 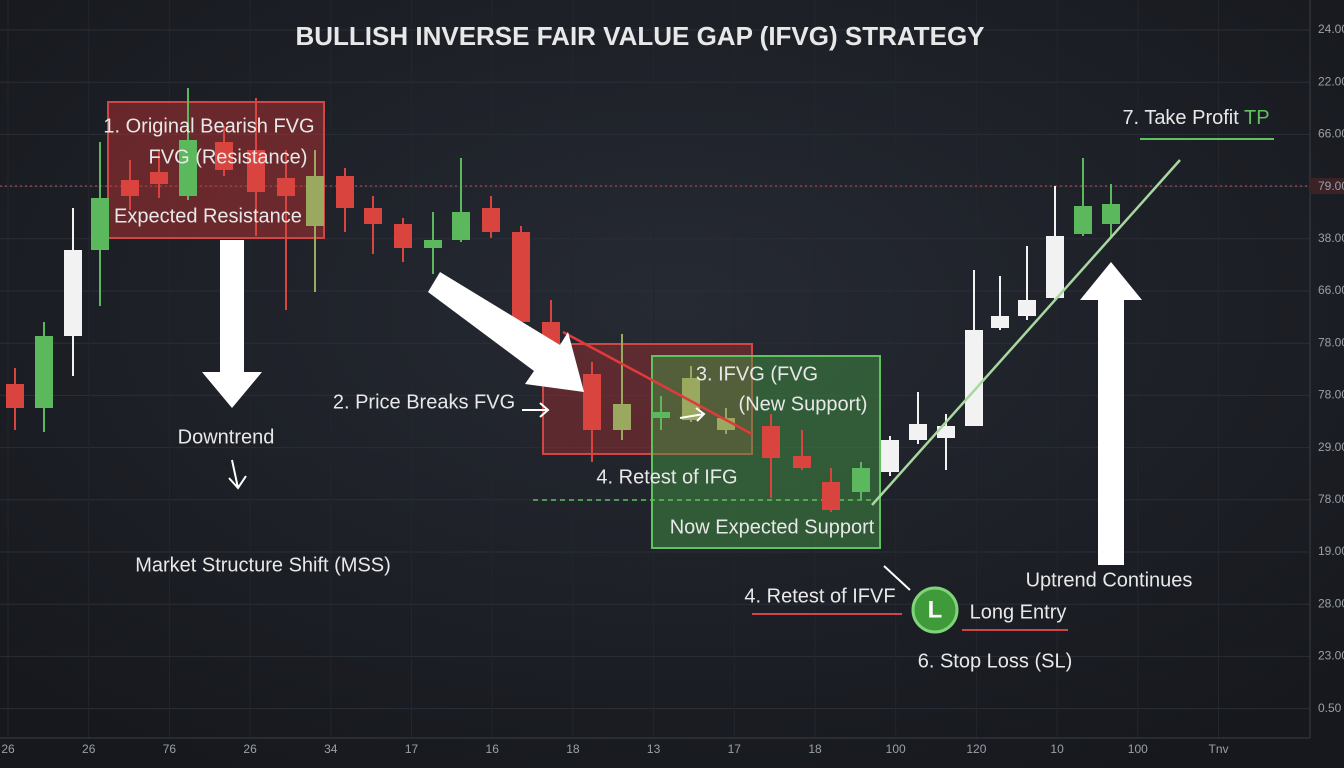 What do you see at coordinates (424, 402) in the screenshot?
I see `annotation: 2. Price Breaks FVG` at bounding box center [424, 402].